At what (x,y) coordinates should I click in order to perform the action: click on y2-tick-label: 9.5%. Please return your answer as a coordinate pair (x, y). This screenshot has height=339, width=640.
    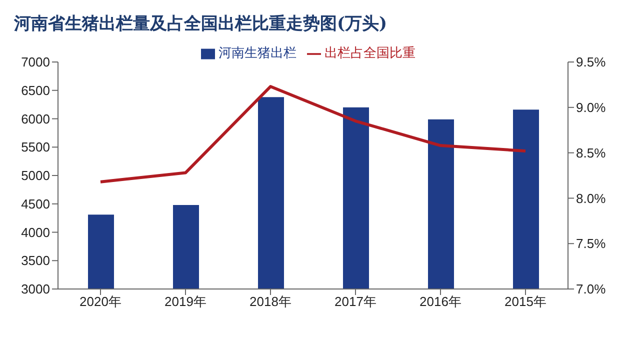
    Looking at the image, I should click on (591, 62).